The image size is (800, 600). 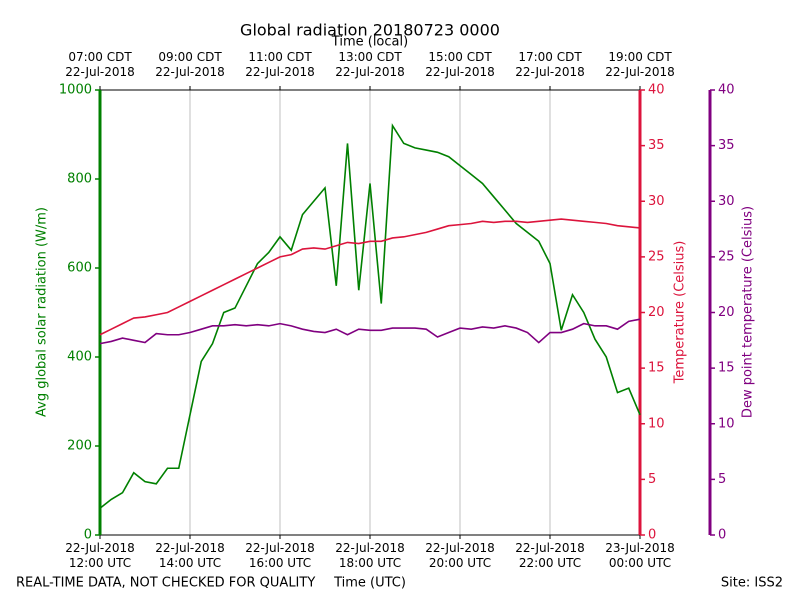 I want to click on y2-tick-label: 40, so click(x=656, y=90).